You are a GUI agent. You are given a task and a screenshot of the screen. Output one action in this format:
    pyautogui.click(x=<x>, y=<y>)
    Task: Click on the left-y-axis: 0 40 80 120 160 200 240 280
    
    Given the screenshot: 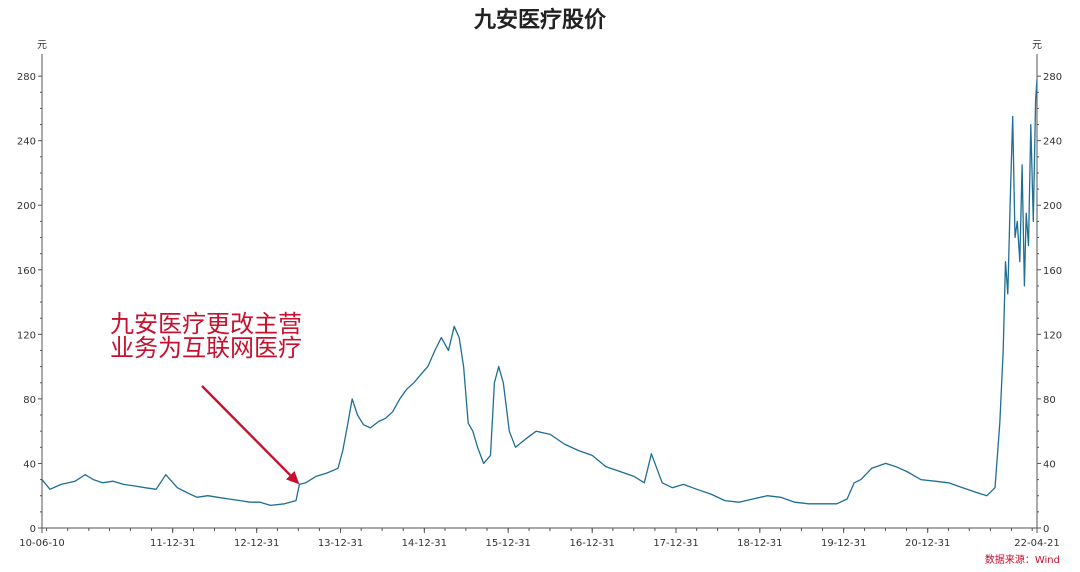 What is the action you would take?
    pyautogui.click(x=30, y=294)
    